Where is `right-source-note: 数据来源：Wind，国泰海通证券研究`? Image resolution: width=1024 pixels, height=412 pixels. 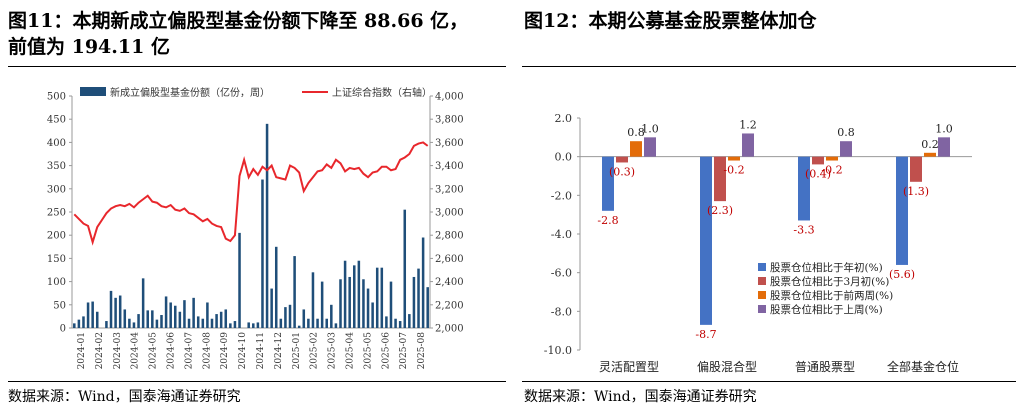
right-source-note: 数据来源：Wind，国泰海通证券研究 is located at coordinates (640, 397).